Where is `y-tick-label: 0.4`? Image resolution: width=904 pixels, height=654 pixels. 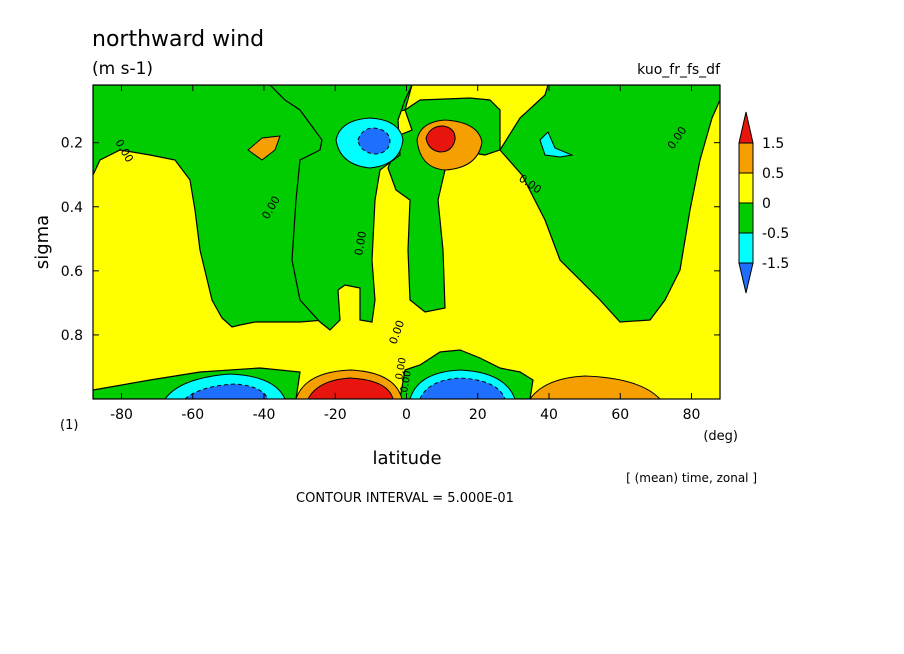 y-tick-label: 0.4 is located at coordinates (72, 208).